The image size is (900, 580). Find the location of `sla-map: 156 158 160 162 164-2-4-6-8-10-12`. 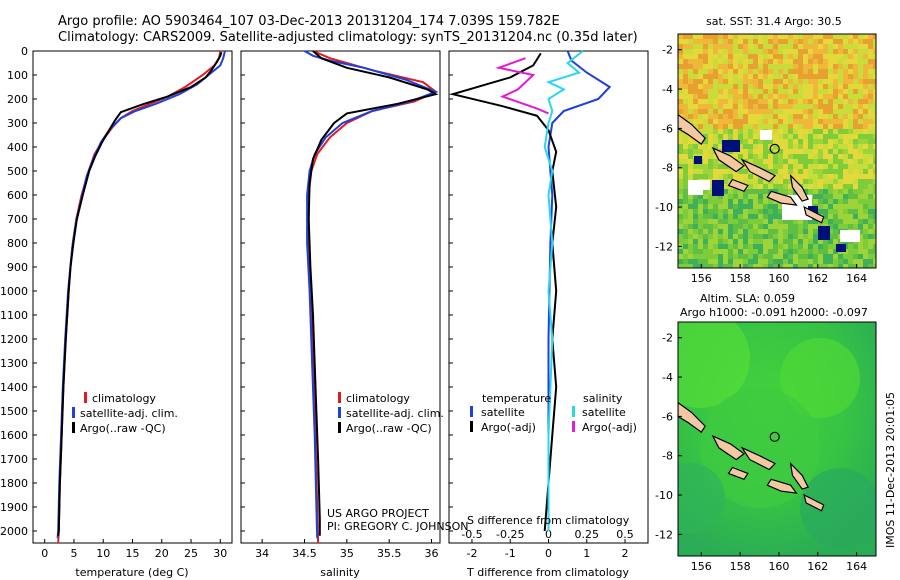

sla-map: 156 158 160 162 164-2-4-6-8-10-12 is located at coordinates (766, 447).